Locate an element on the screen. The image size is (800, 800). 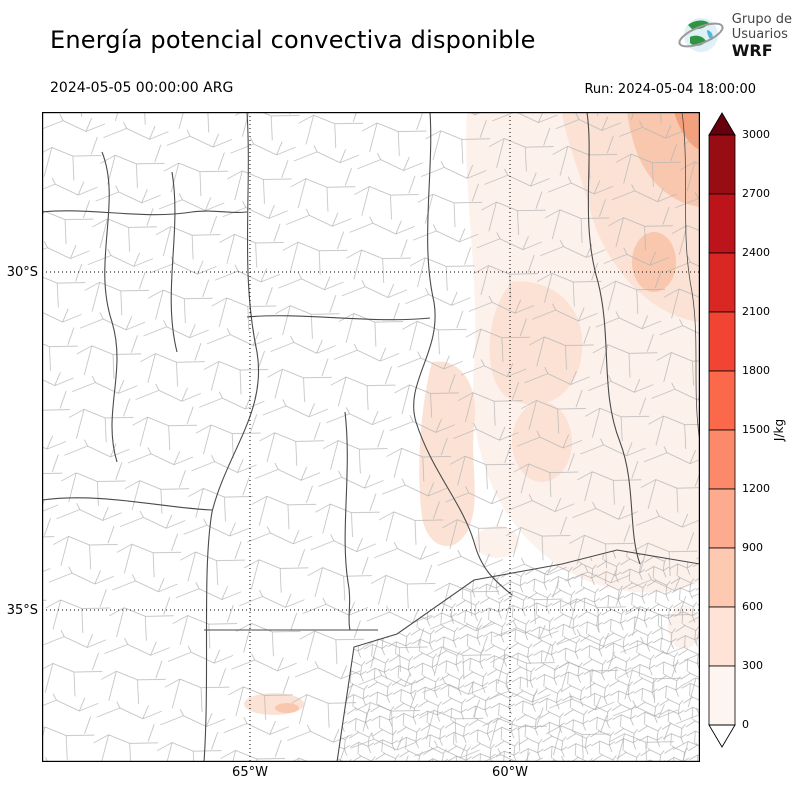
colorbar-unit-label: J/kg is located at coordinates (779, 430).